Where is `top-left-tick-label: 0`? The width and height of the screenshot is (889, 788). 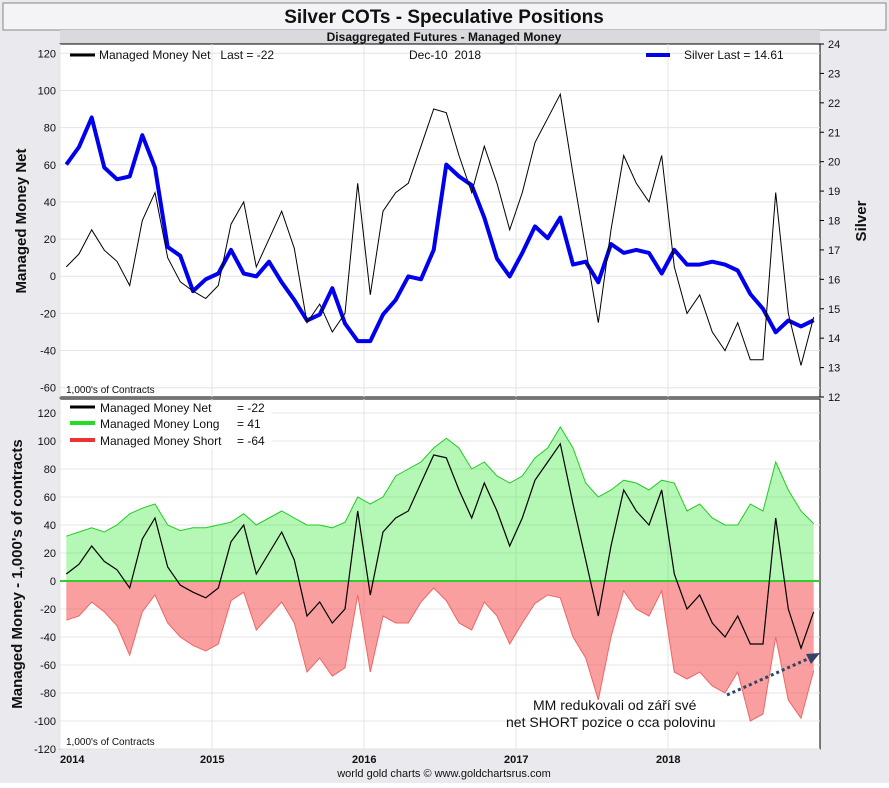 top-left-tick-label: 0 is located at coordinates (53, 277).